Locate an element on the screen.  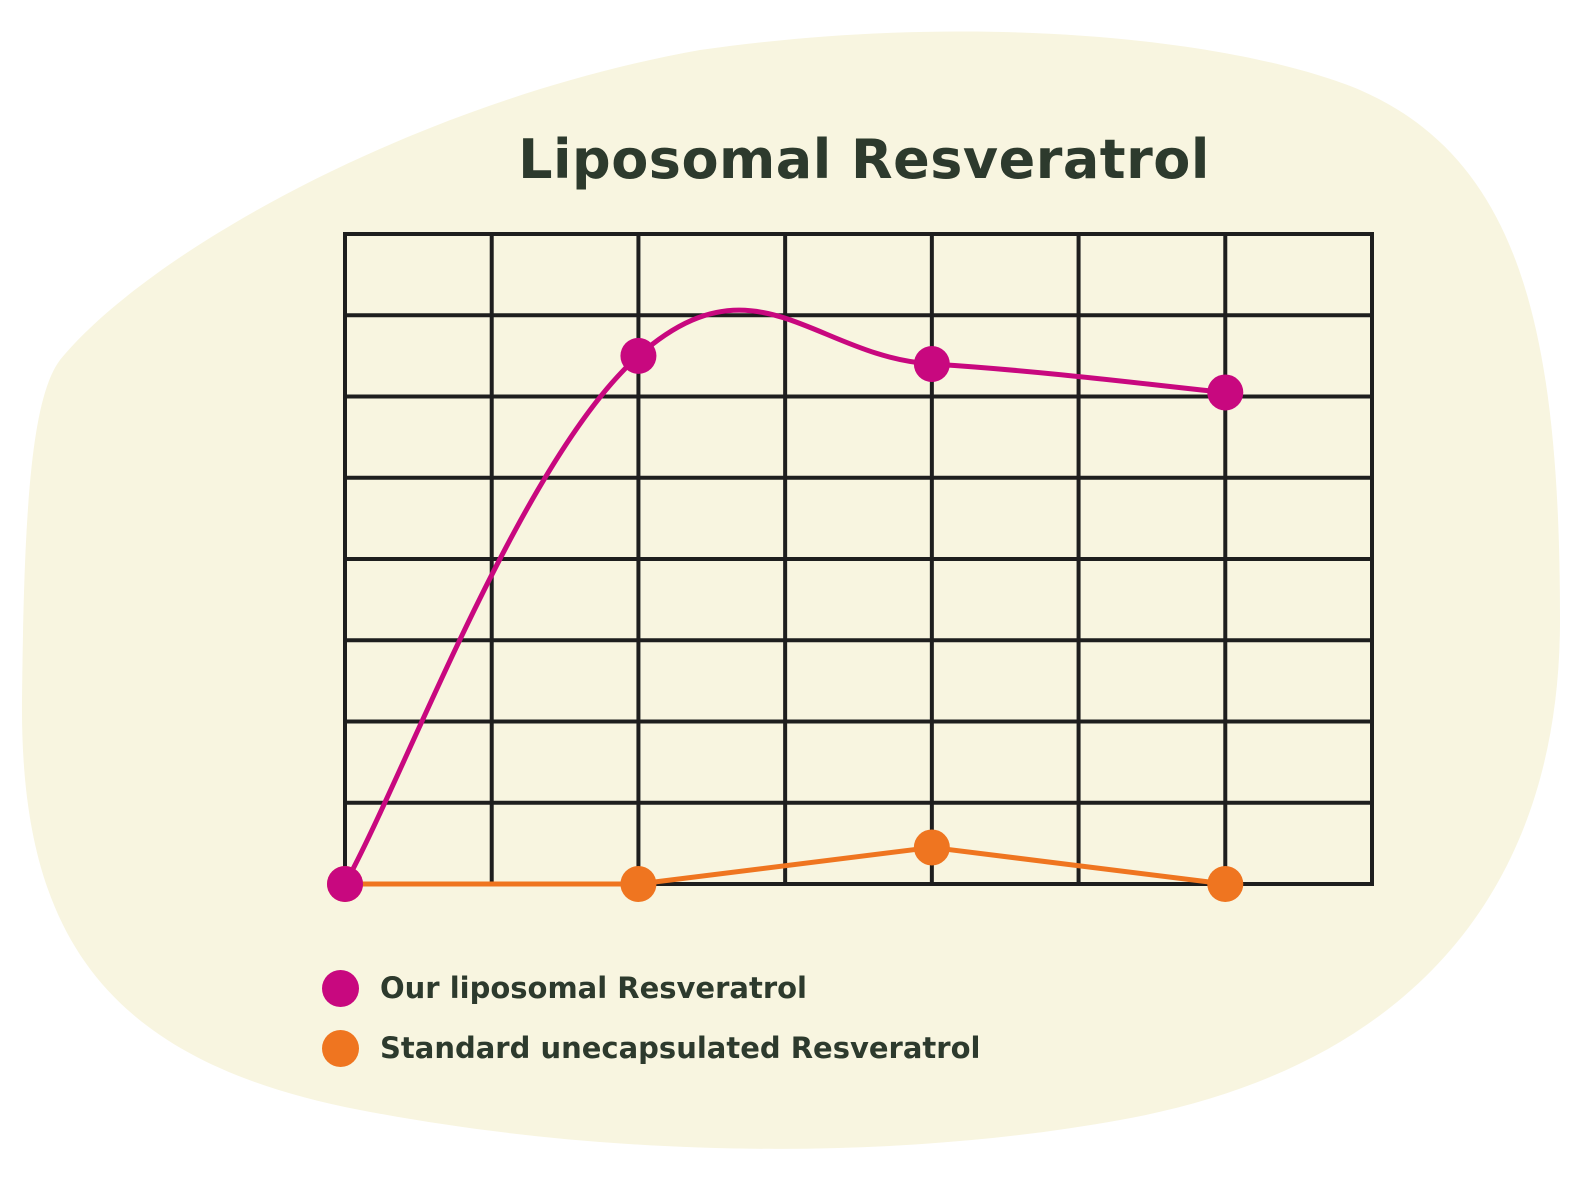
legend-swatch-liposomal is located at coordinates (340, 988).